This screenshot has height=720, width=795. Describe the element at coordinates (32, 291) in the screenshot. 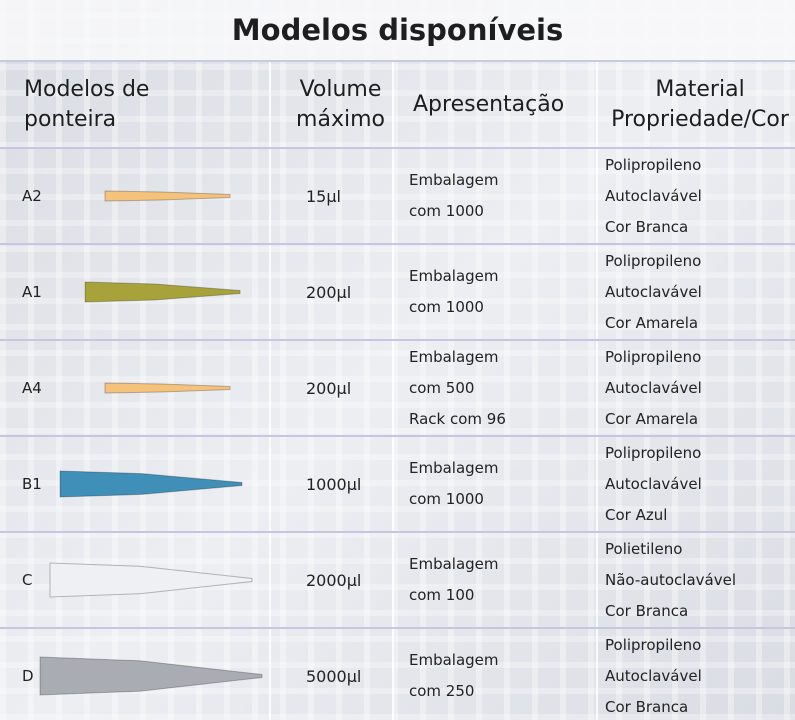

I see `model-cell: A1` at that location.